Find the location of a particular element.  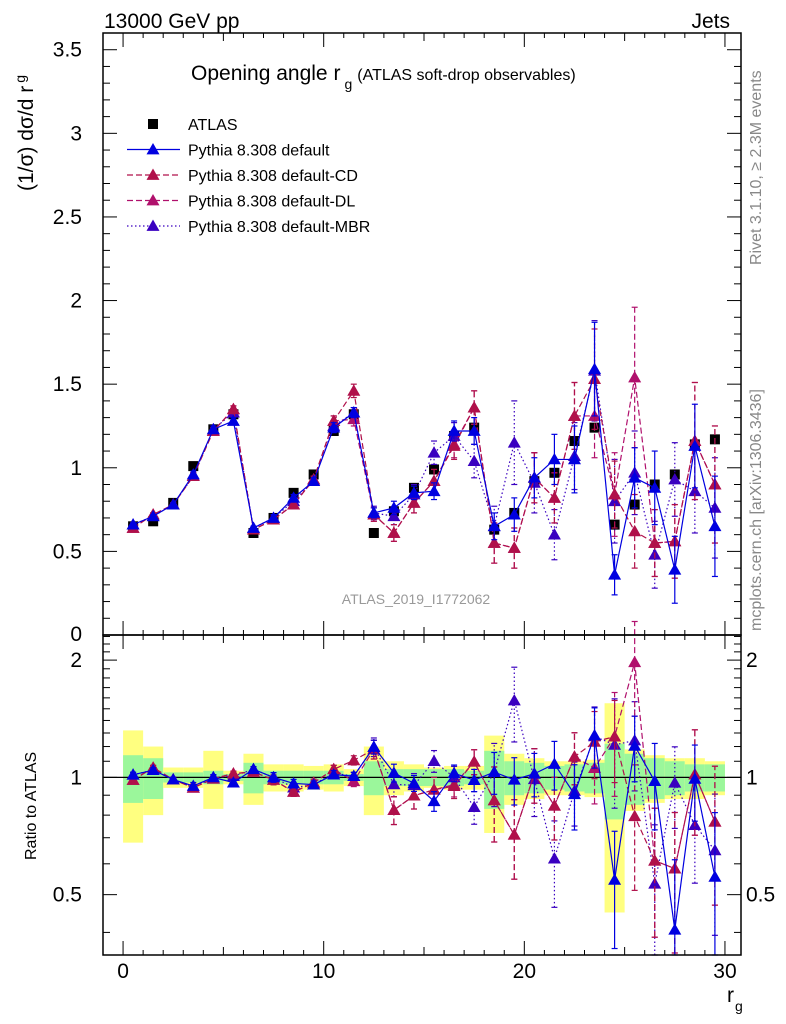

y-tick-label: 3.5 is located at coordinates (67, 50).